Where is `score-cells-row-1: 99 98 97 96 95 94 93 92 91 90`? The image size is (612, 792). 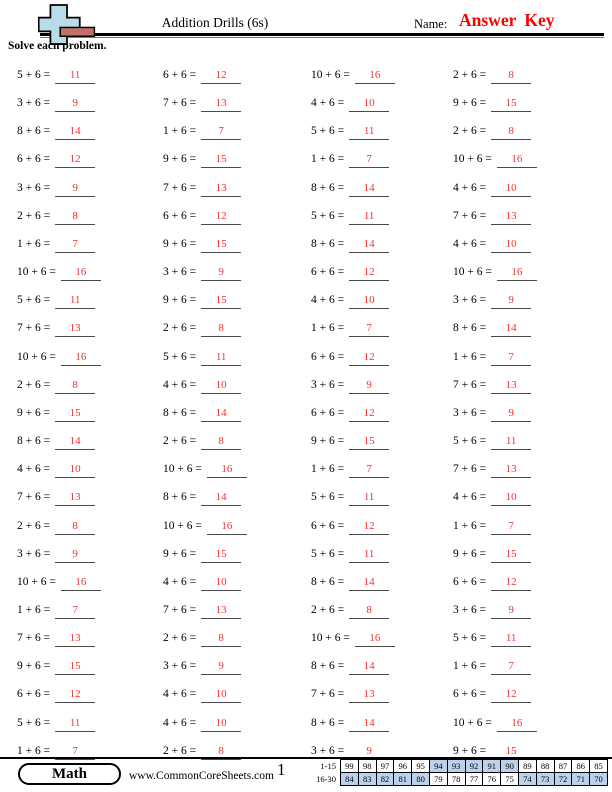 score-cells-row-1: 99 98 97 96 95 94 93 92 91 90 is located at coordinates (474, 766).